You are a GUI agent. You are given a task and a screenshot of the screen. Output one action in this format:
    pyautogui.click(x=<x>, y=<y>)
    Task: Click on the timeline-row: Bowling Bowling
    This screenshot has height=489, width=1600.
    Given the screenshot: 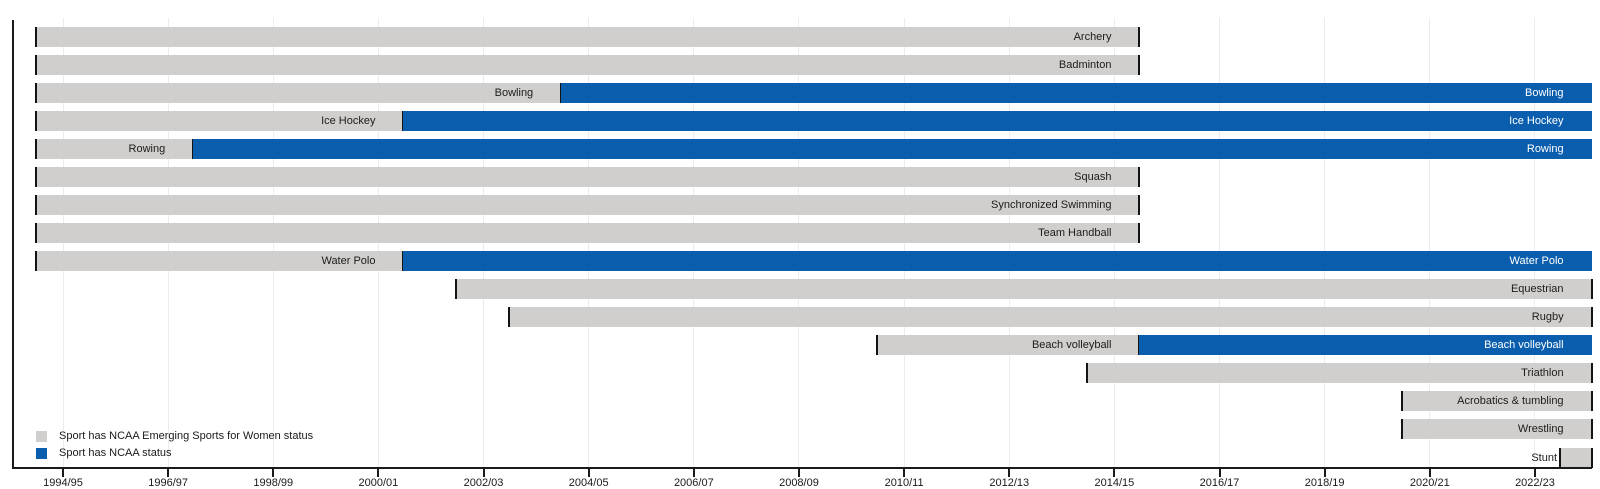 What is the action you would take?
    pyautogui.click(x=800, y=92)
    